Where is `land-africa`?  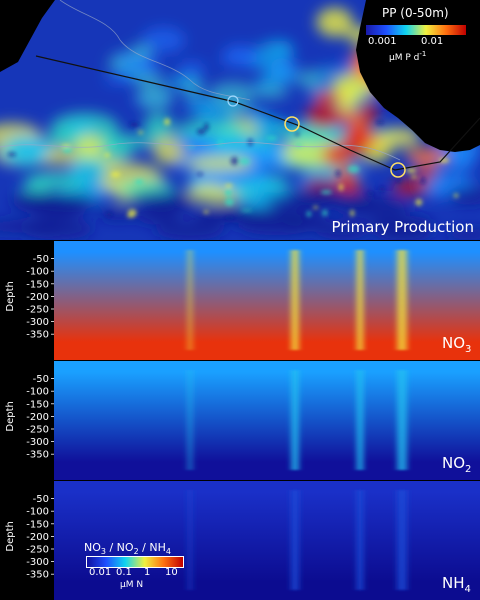 land-africa is located at coordinates (418, 76).